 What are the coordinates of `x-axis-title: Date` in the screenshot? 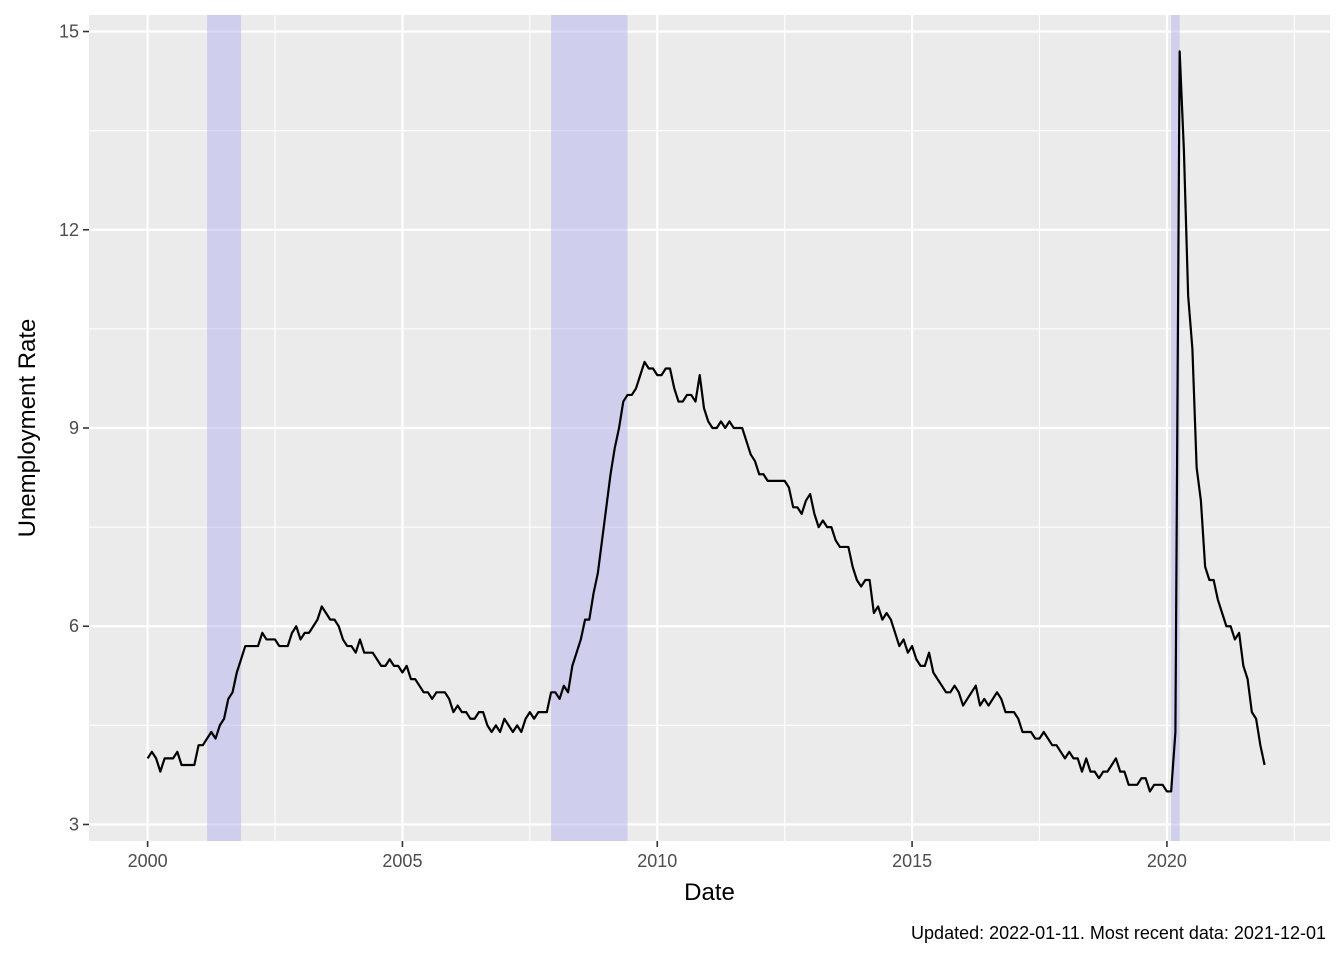 It's located at (709, 892).